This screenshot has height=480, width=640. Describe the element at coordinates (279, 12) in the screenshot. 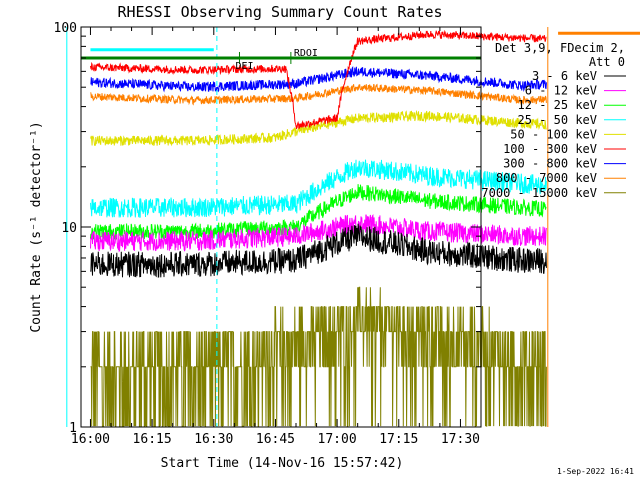

I see `chart-title: RHESSI Observing Summary Count Rates` at that location.